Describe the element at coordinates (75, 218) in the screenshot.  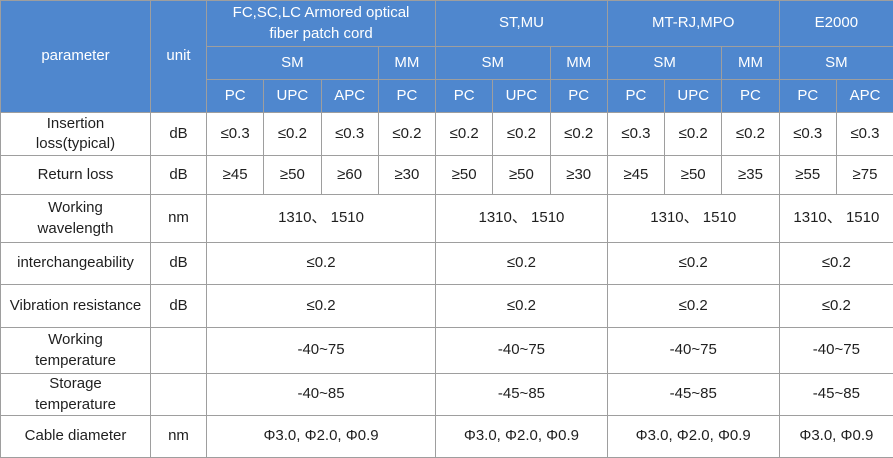
I see `param-cell: Working wavelength` at that location.